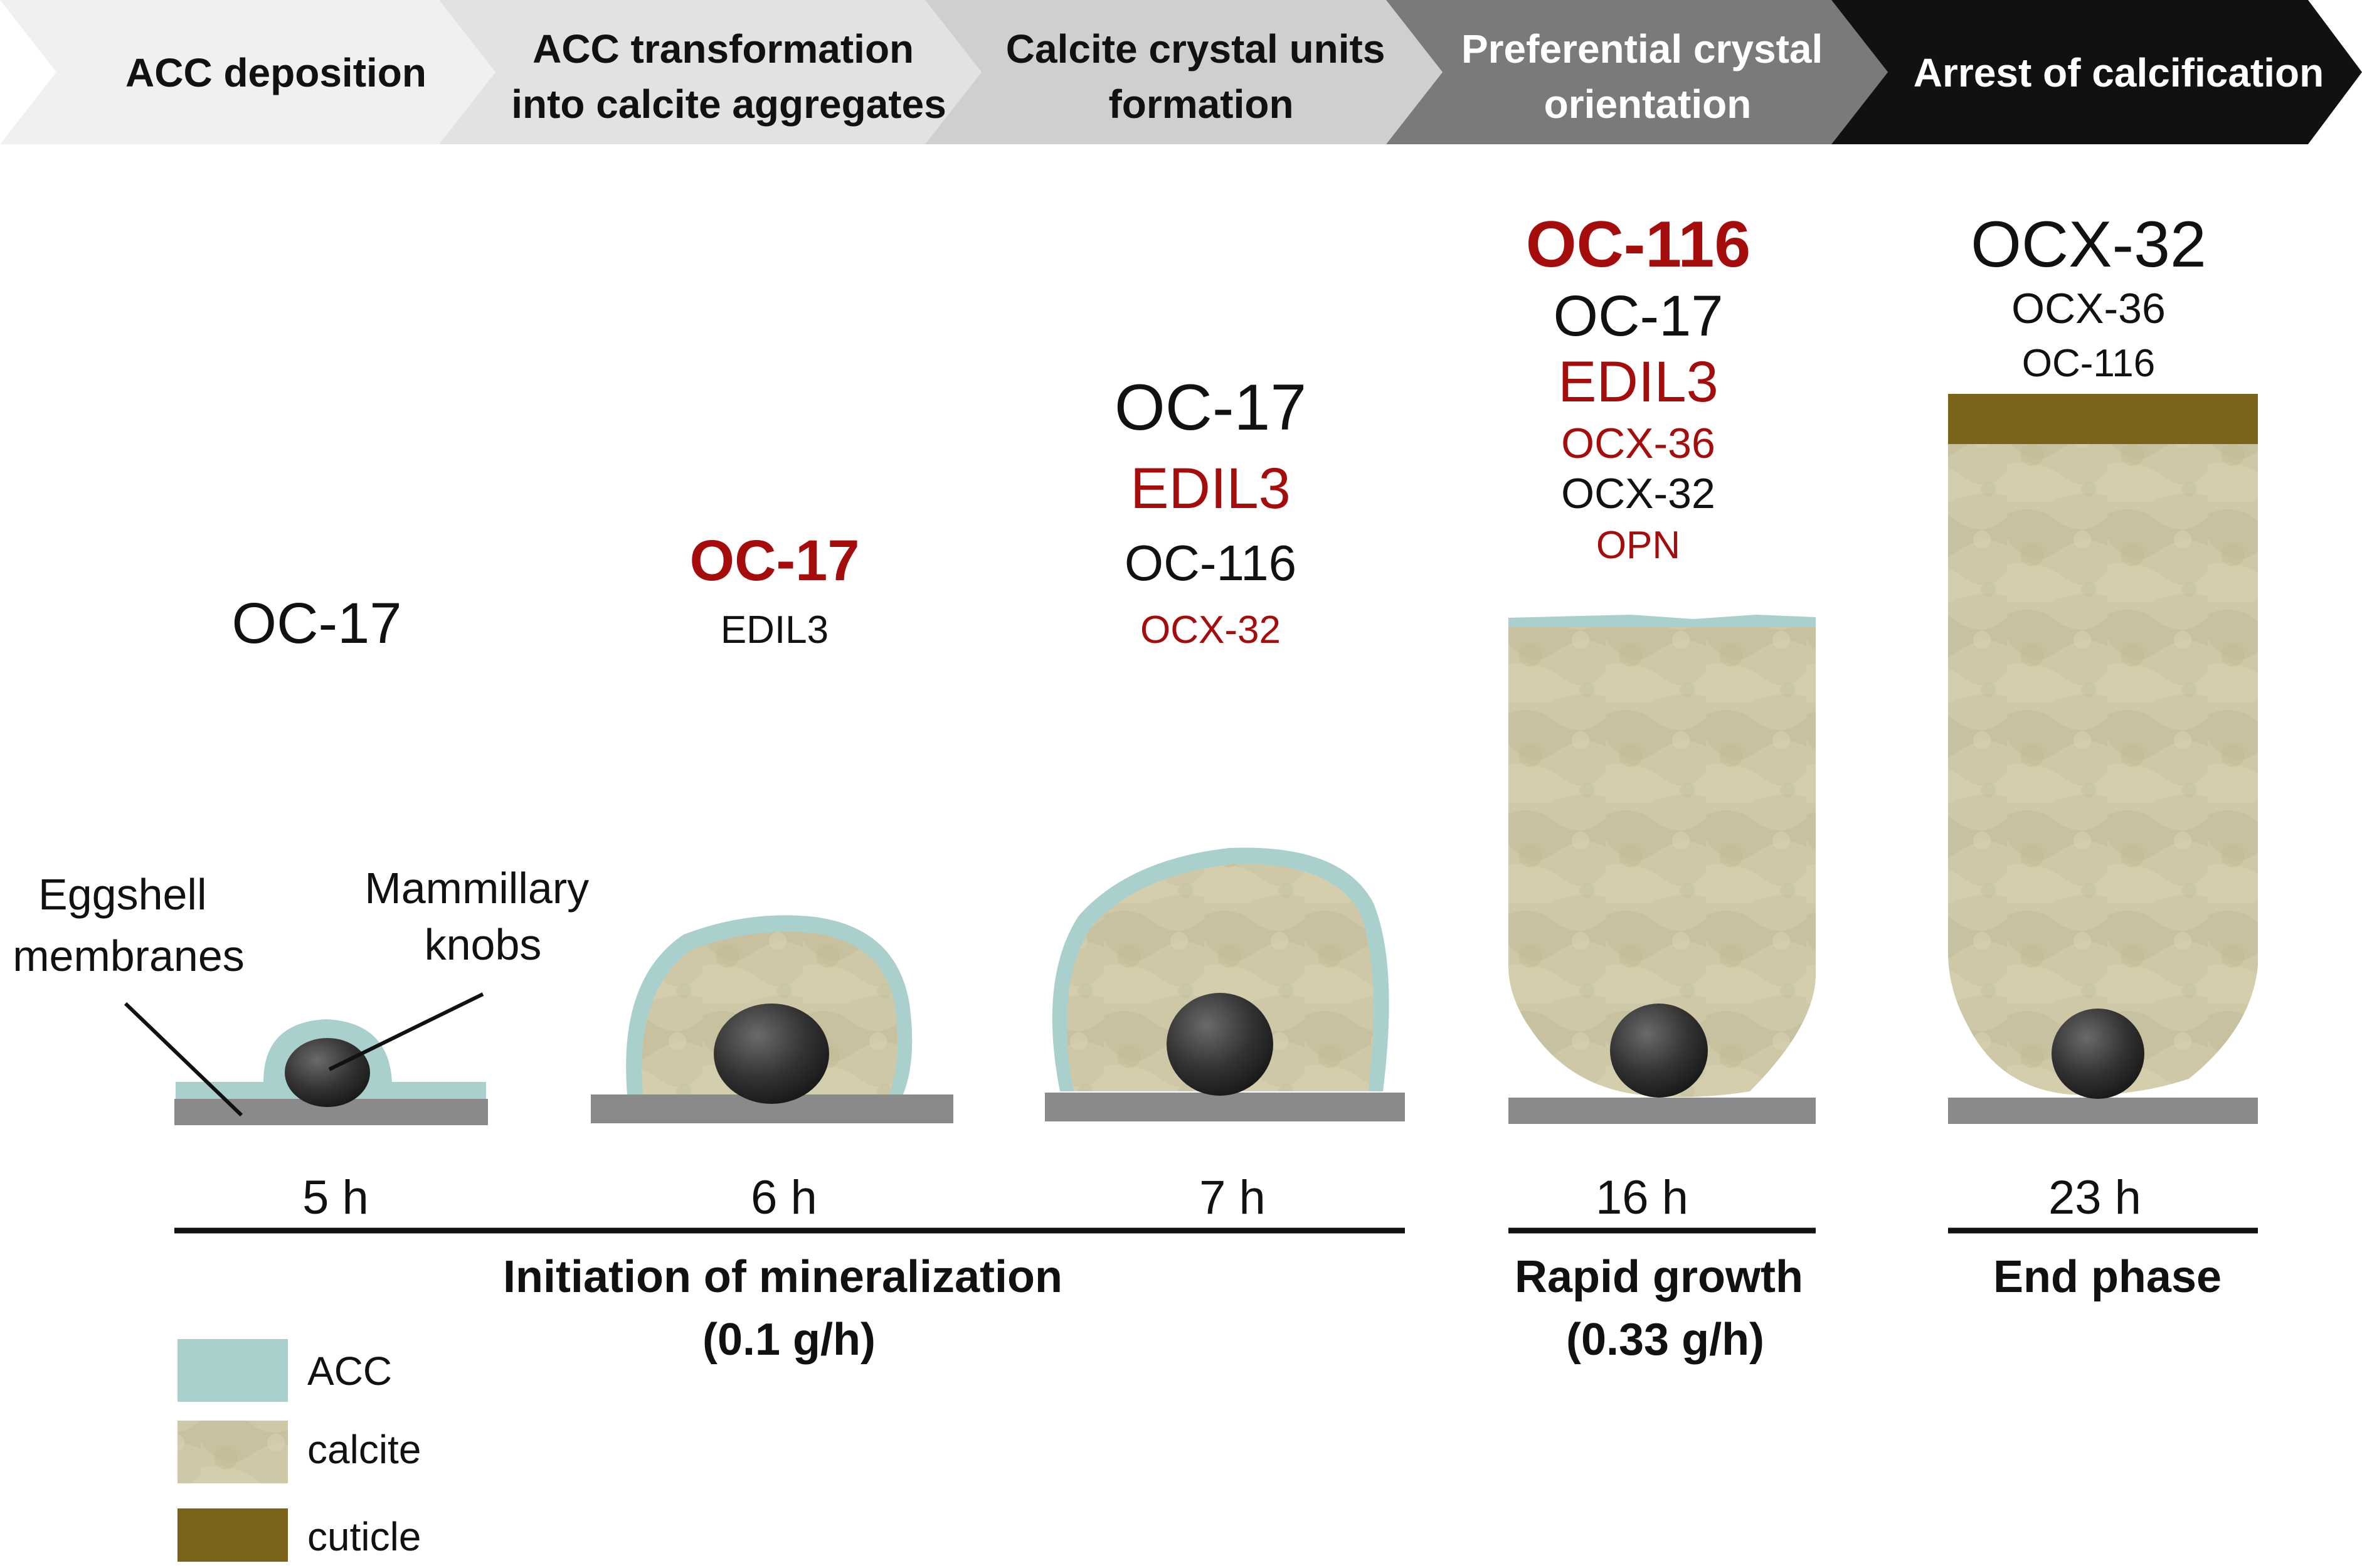 The image size is (2362, 1568). What do you see at coordinates (1659, 1277) in the screenshot?
I see `phase-rapid-line-1: Rapid growth` at bounding box center [1659, 1277].